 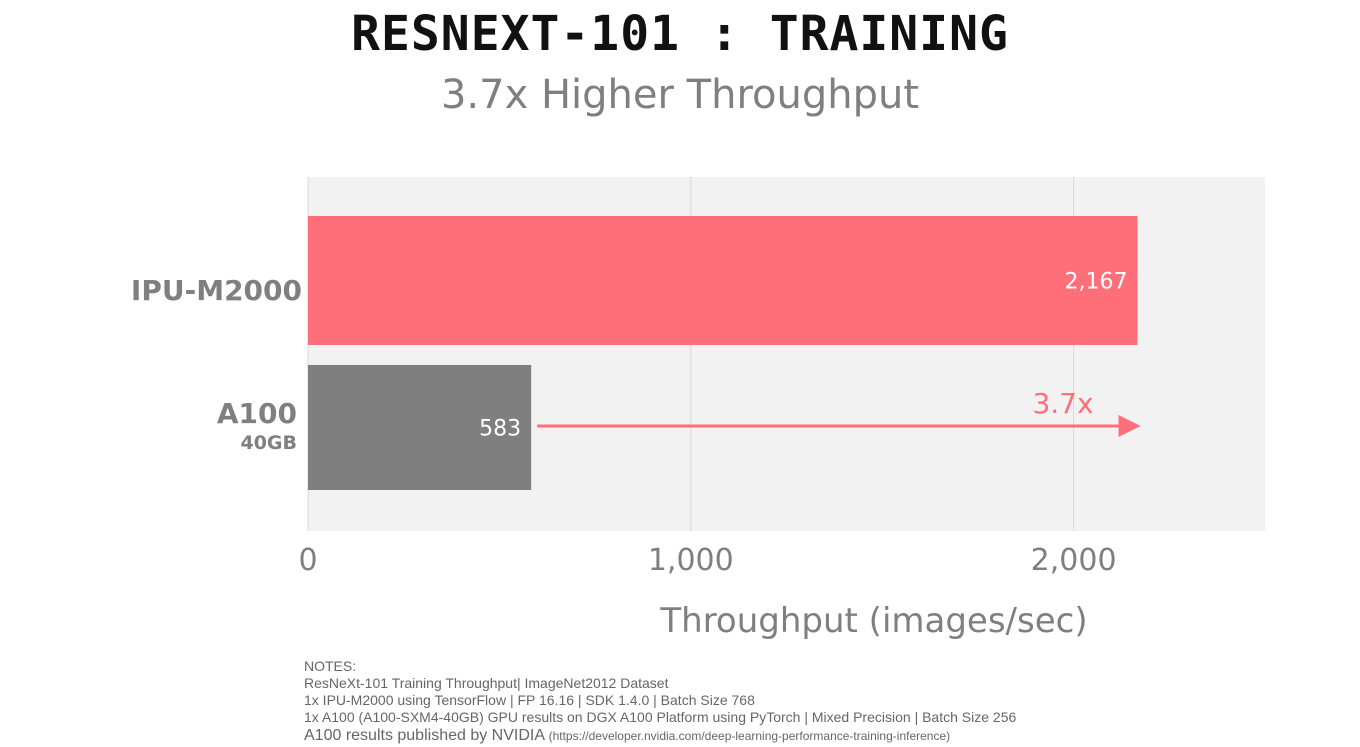 I want to click on notes-source: A100 results published by NVIDIA, so click(x=424, y=735).